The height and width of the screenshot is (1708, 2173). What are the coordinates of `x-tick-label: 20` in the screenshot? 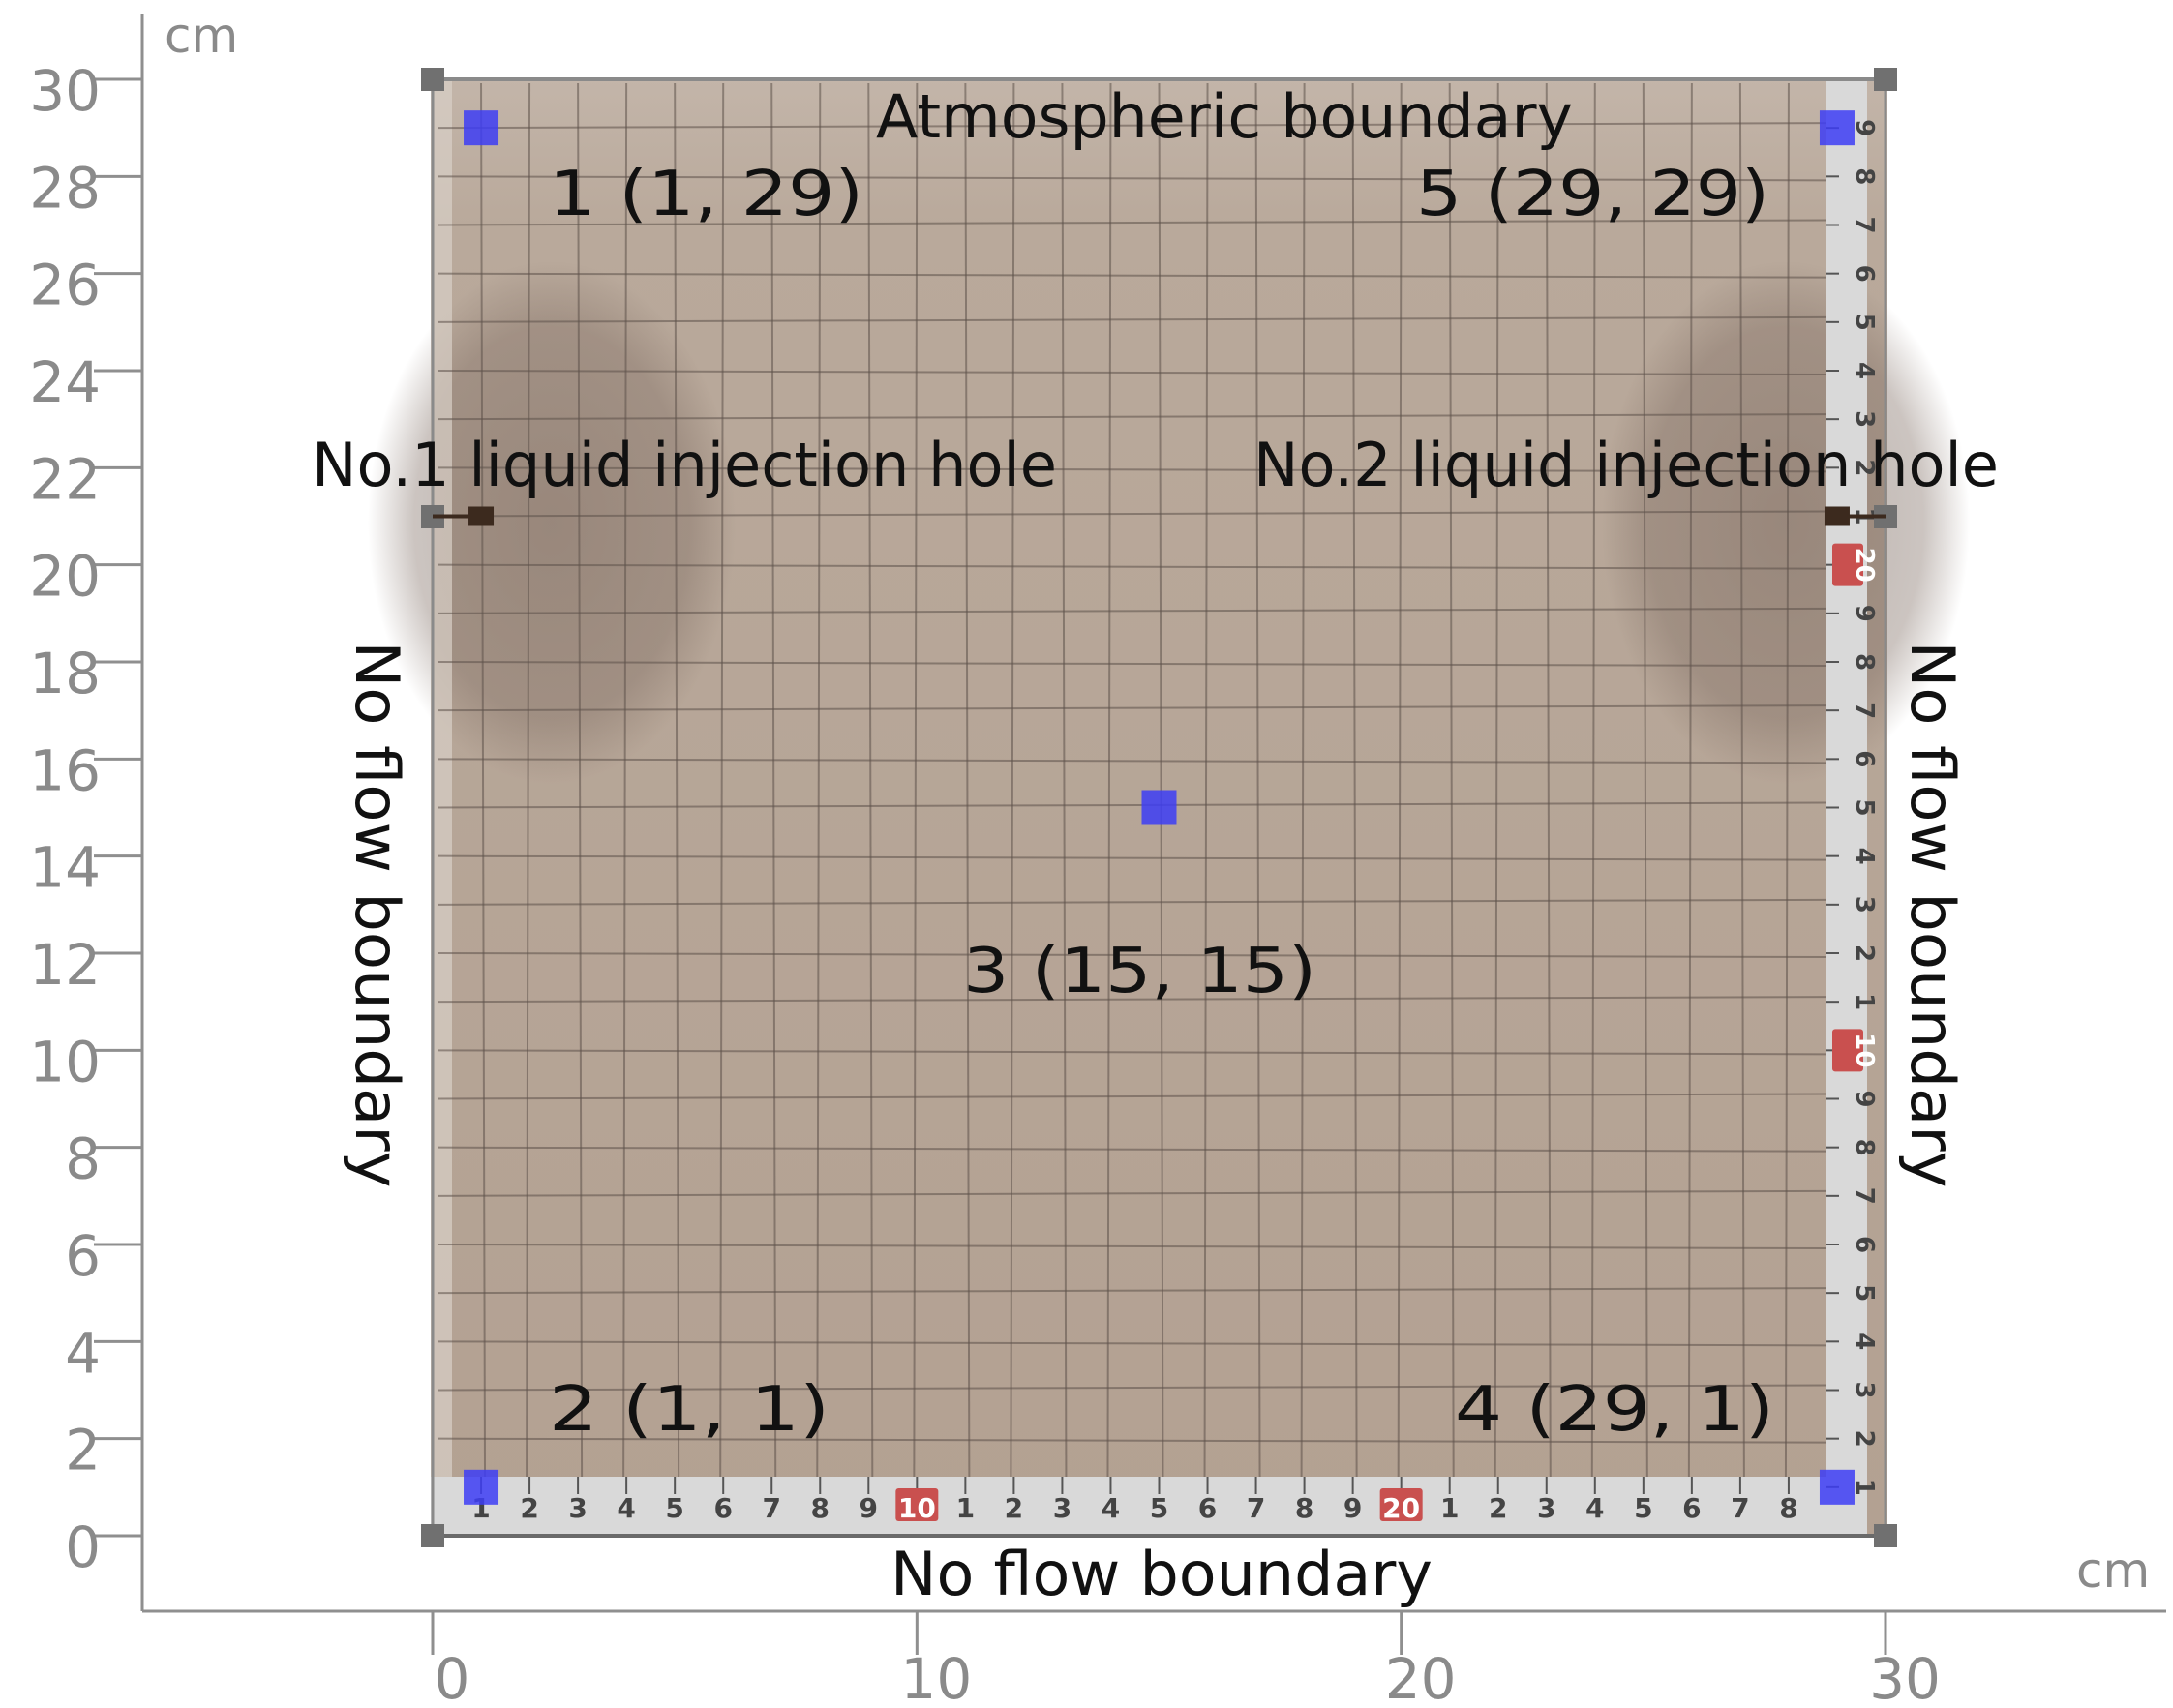 It's located at (1421, 1677).